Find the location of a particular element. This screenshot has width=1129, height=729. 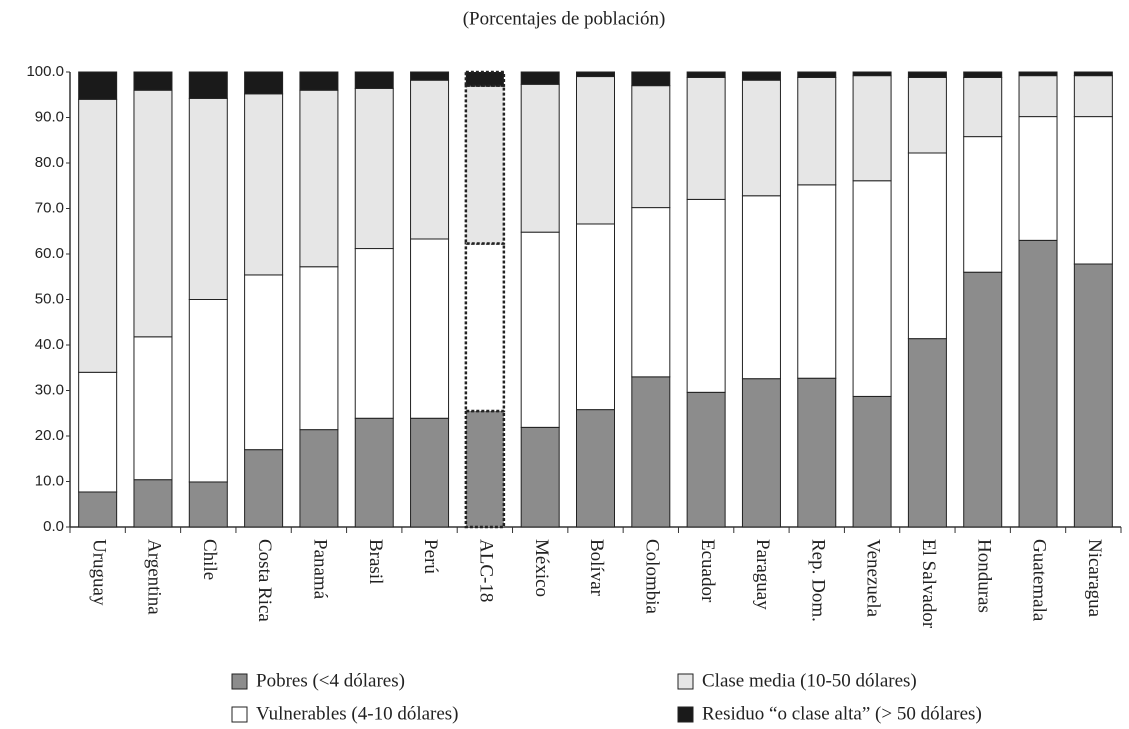

legend-label: Vulnerables (4-10 dólares) is located at coordinates (357, 713).